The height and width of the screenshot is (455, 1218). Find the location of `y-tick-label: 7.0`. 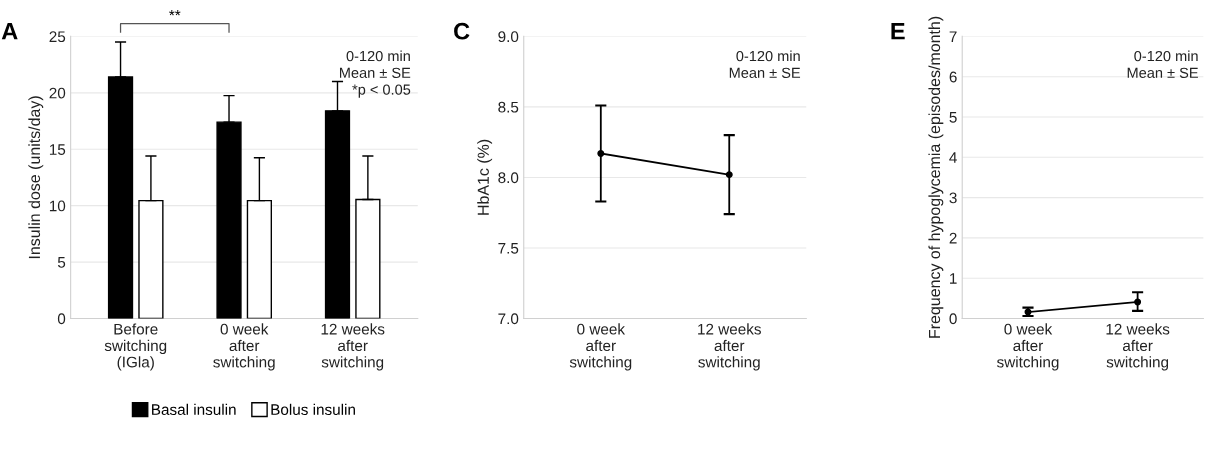

y-tick-label: 7.0 is located at coordinates (508, 319).